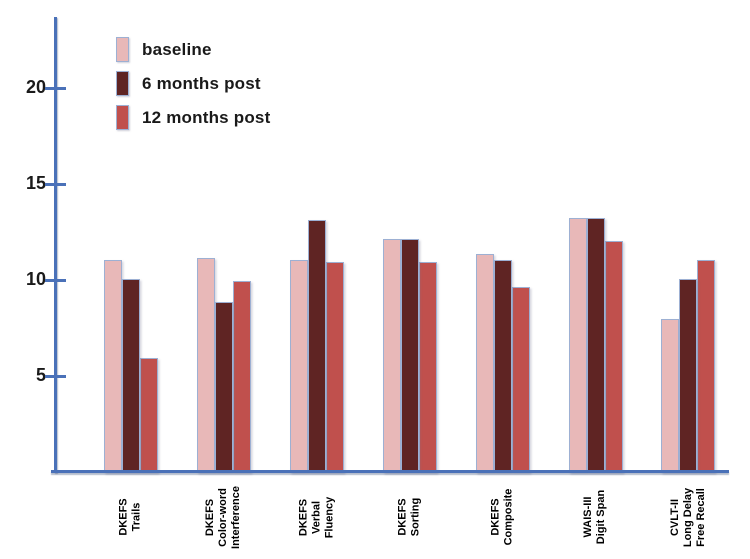  What do you see at coordinates (35, 183) in the screenshot?
I see `y-tick-label: 15` at bounding box center [35, 183].